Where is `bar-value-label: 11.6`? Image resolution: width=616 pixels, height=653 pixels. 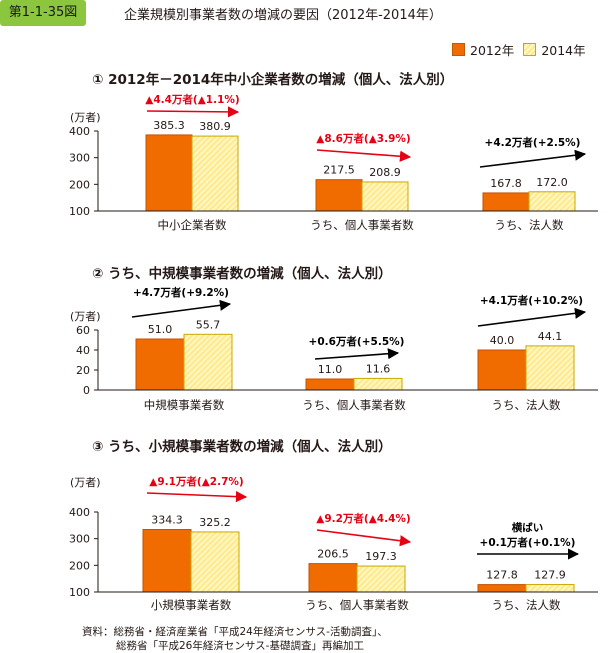
bar-value-label: 11.6 is located at coordinates (378, 368).